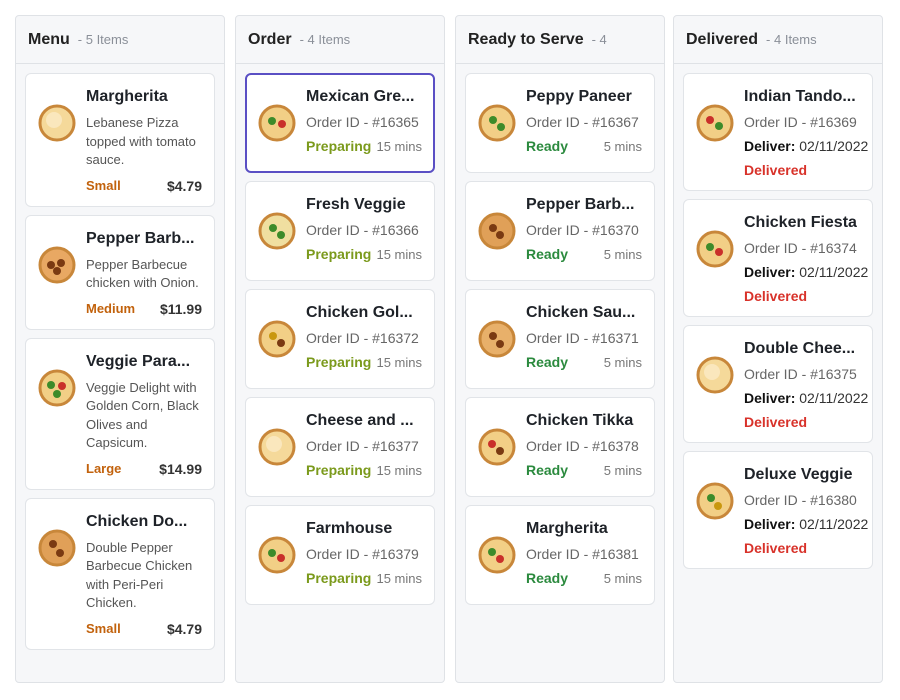 The image size is (900, 700). I want to click on order-id: Order ID - #16367, so click(582, 122).